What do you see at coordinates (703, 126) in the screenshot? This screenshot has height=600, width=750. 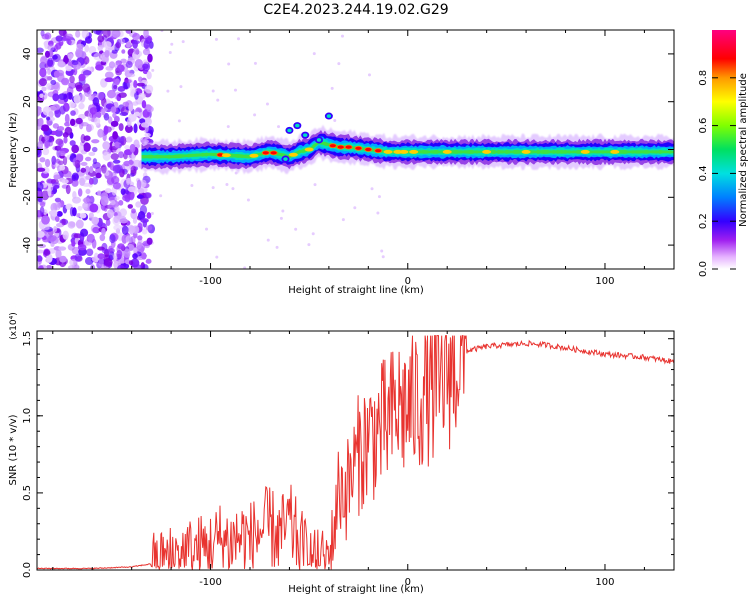 I see `colorbar-tick-label: 0.6` at bounding box center [703, 126].